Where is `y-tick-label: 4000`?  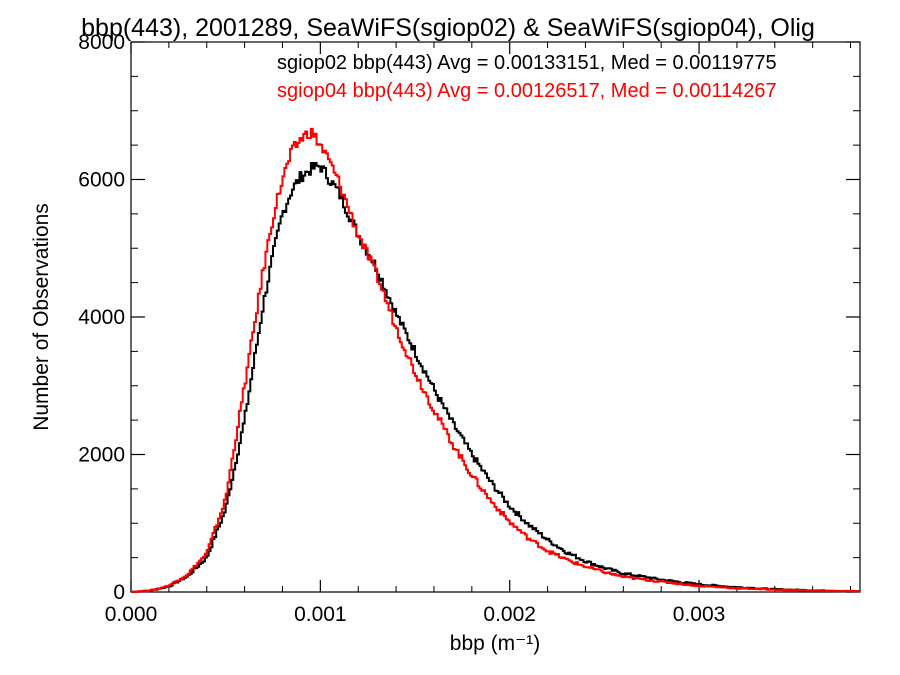 y-tick-label: 4000 is located at coordinates (101, 317).